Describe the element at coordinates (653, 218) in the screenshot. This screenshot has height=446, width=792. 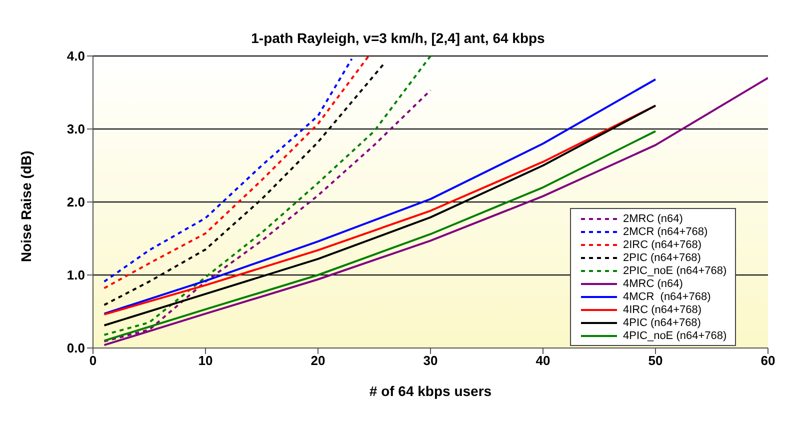
I see `legend-label: 2MRC (n64)` at that location.